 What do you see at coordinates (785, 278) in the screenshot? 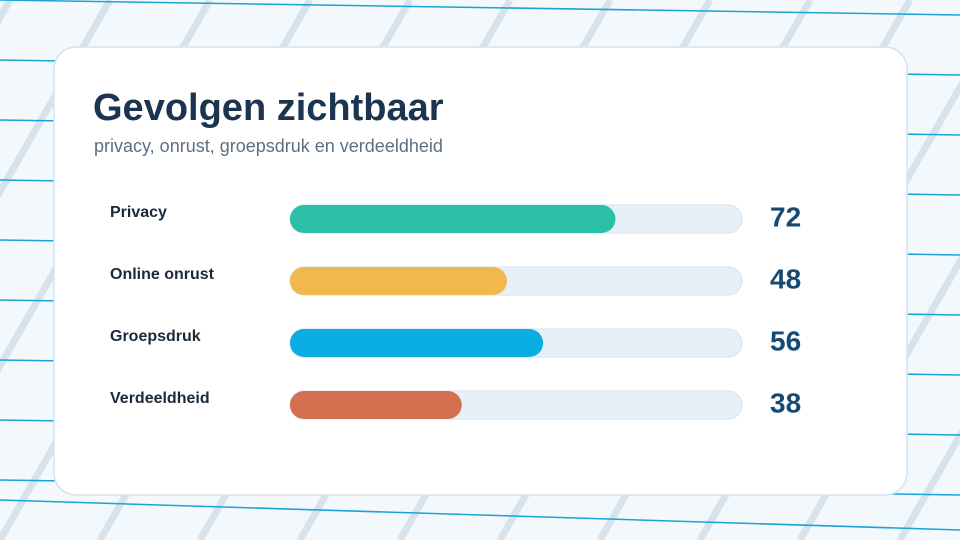
I see `value-label: 48` at bounding box center [785, 278].